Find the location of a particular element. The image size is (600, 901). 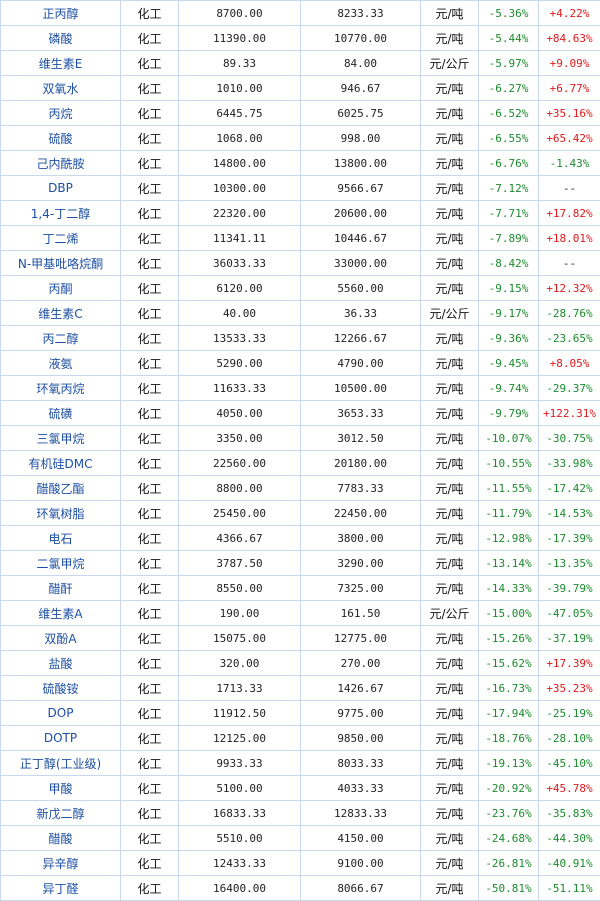

commodity-name-link: 双酚A is located at coordinates (60, 638).